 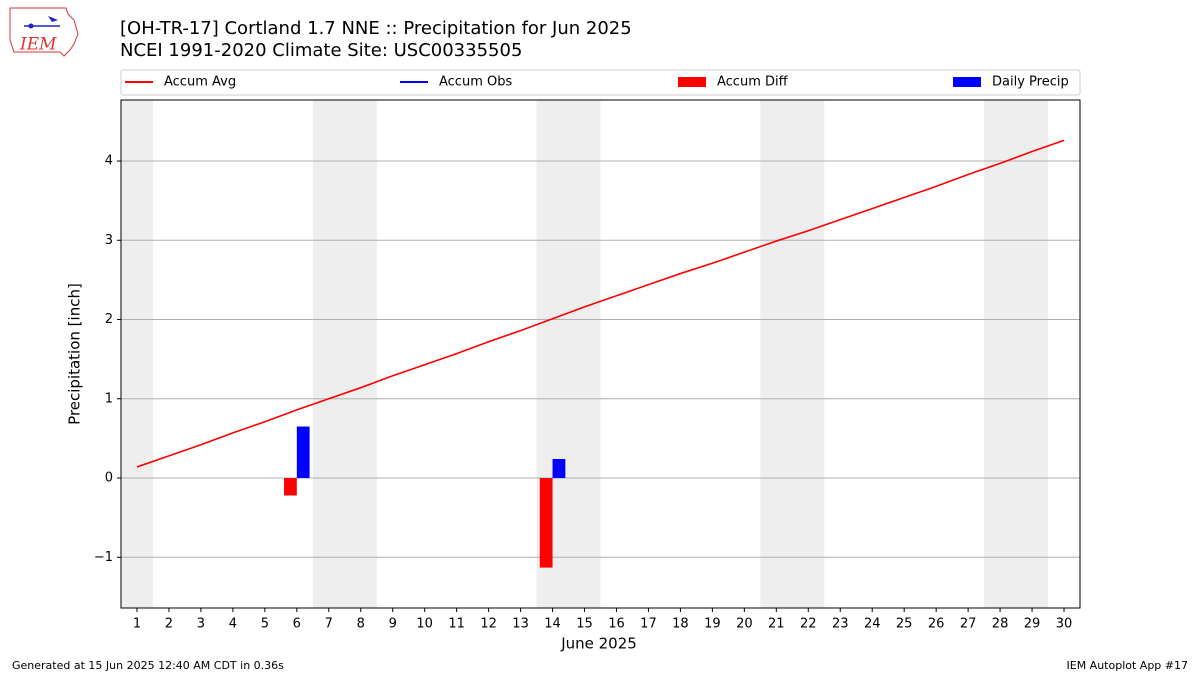 I want to click on footer-right: IEM Autoplot App #17, so click(x=1128, y=665).